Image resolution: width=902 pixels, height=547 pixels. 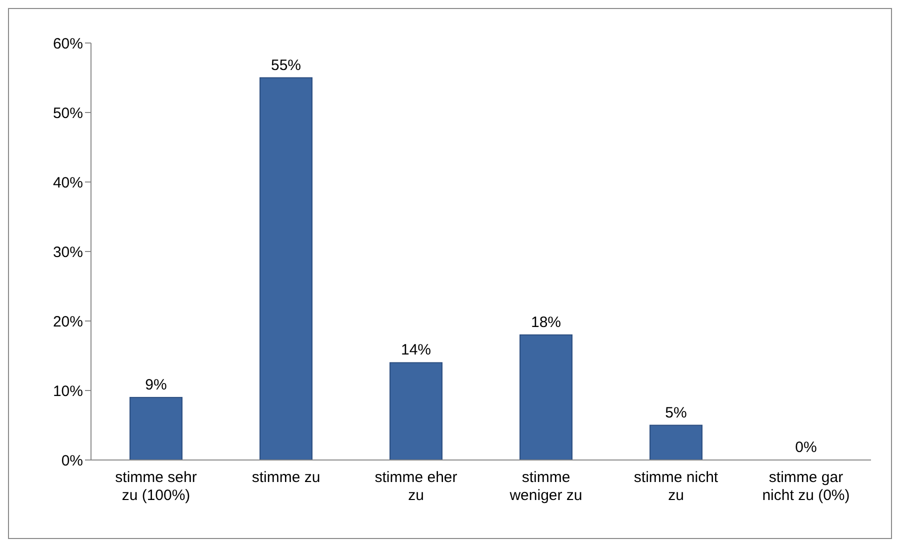 I want to click on y-tick-label: 20%, so click(x=67, y=321).